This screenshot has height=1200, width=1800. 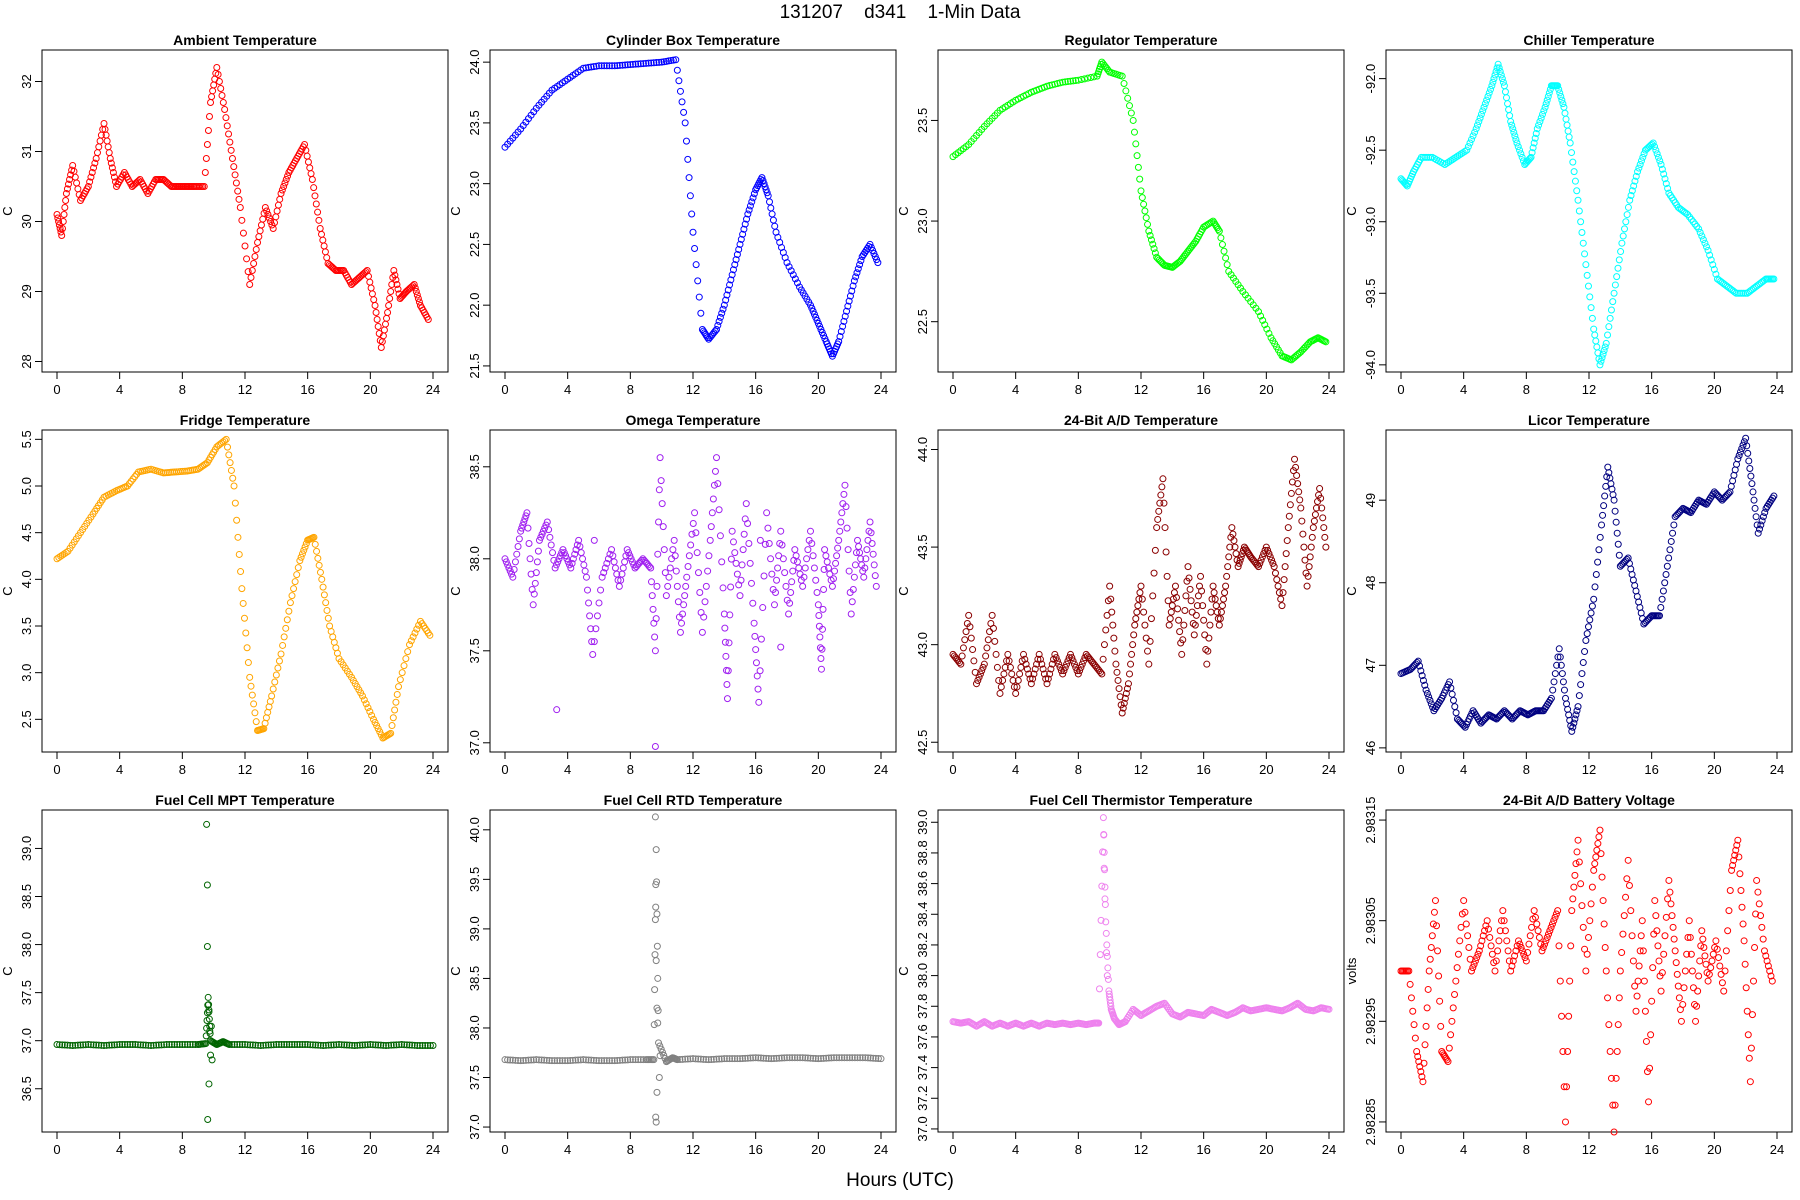 What do you see at coordinates (474, 466) in the screenshot?
I see `y-tick-label: 38.5` at bounding box center [474, 466].